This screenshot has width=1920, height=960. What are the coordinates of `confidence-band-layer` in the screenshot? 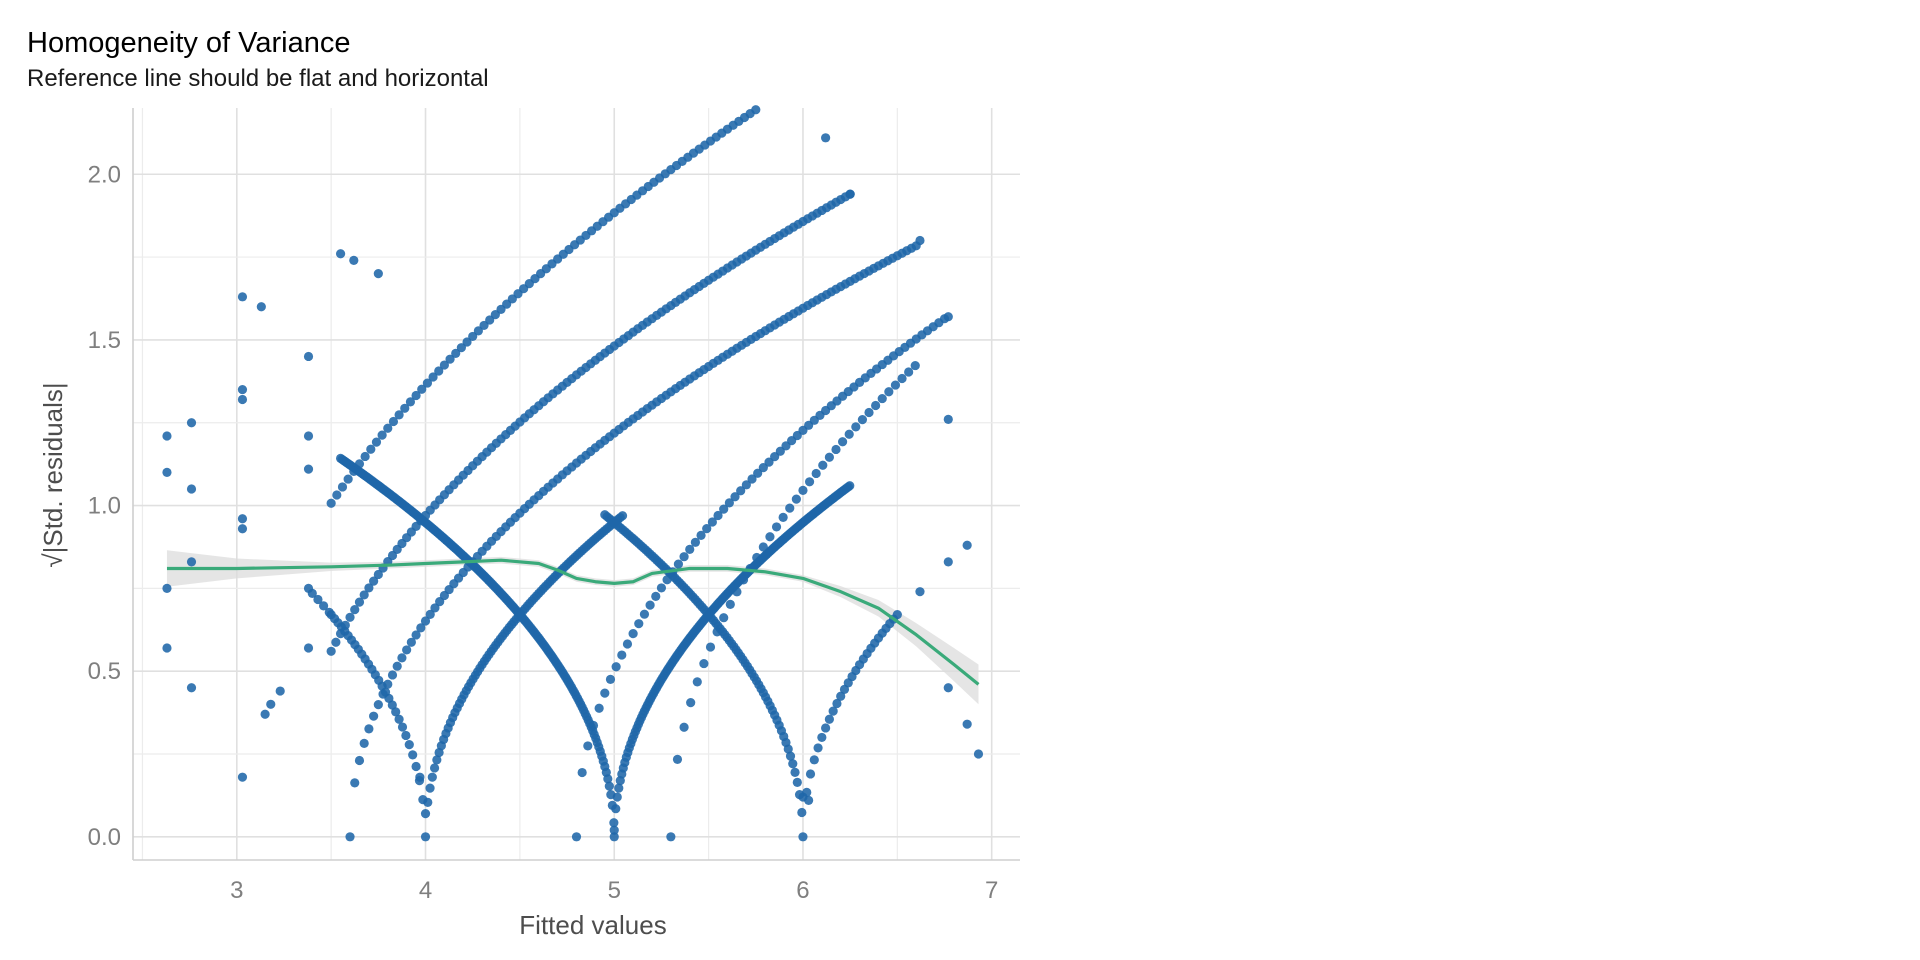 It's located at (572, 627).